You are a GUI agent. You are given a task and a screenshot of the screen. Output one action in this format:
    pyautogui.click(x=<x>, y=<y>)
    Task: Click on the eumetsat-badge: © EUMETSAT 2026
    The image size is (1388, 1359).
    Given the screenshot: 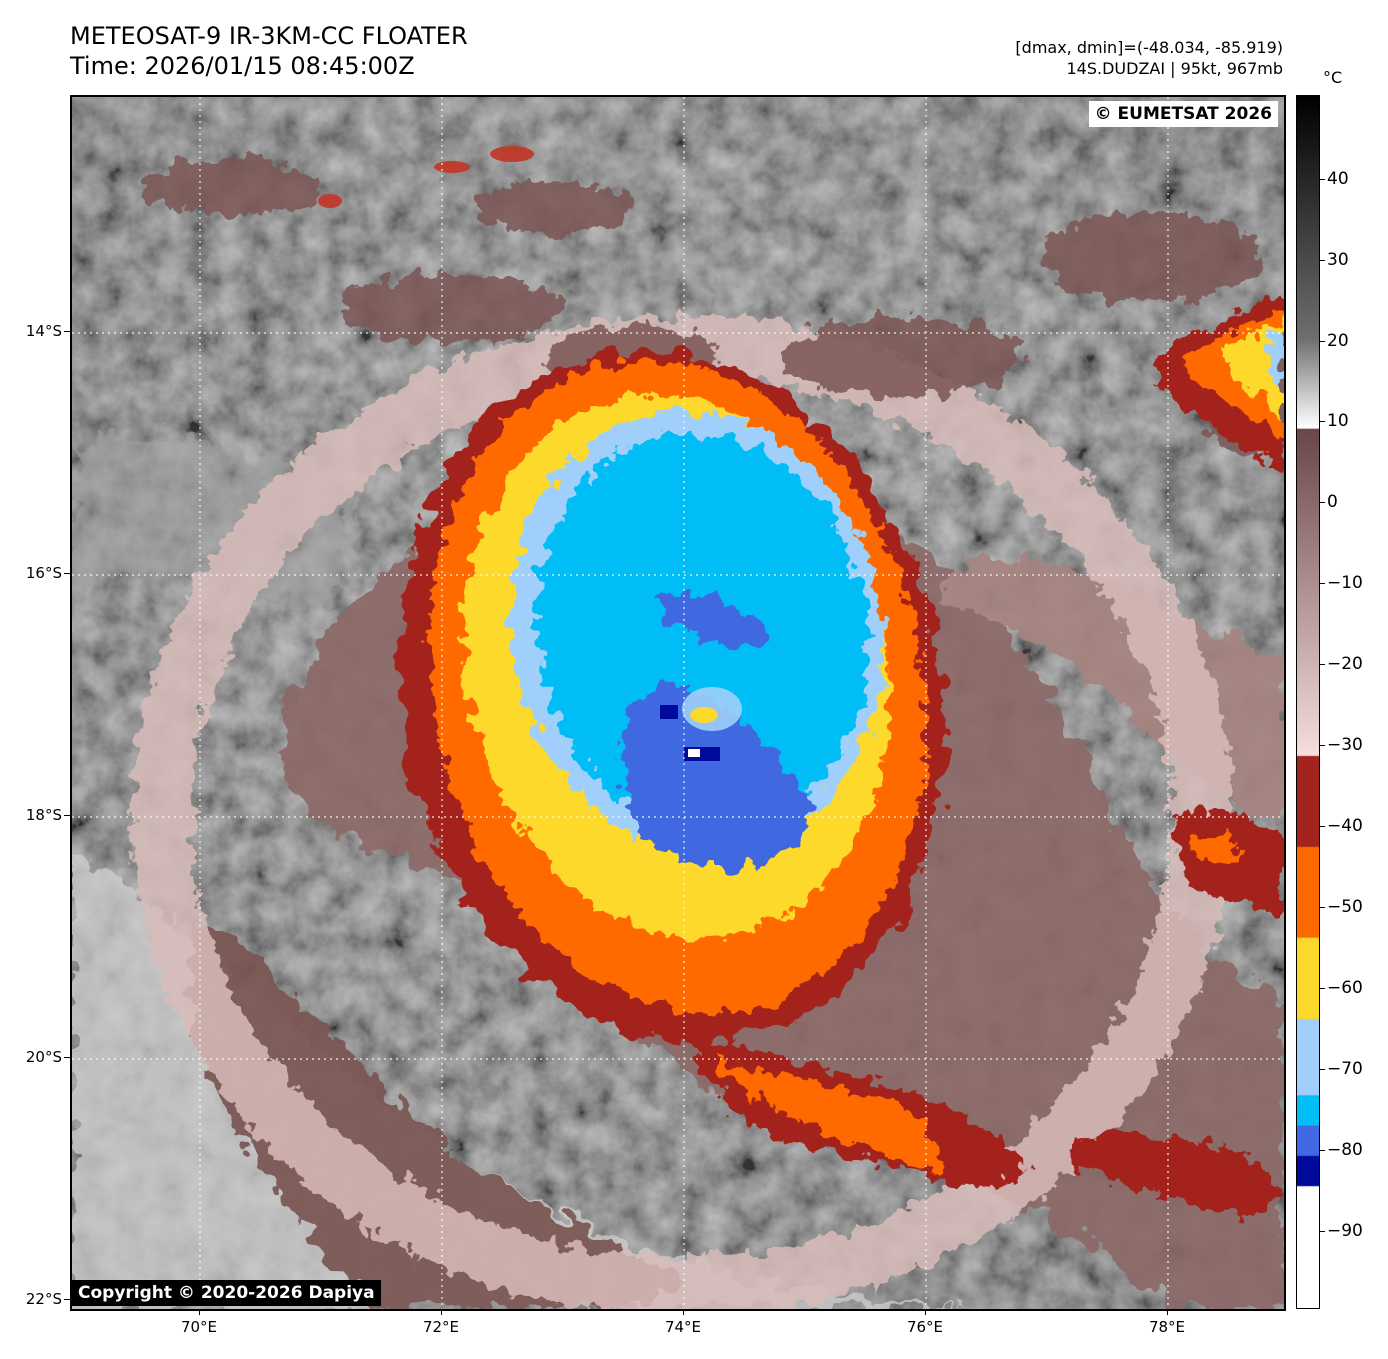 What is the action you would take?
    pyautogui.click(x=1183, y=114)
    